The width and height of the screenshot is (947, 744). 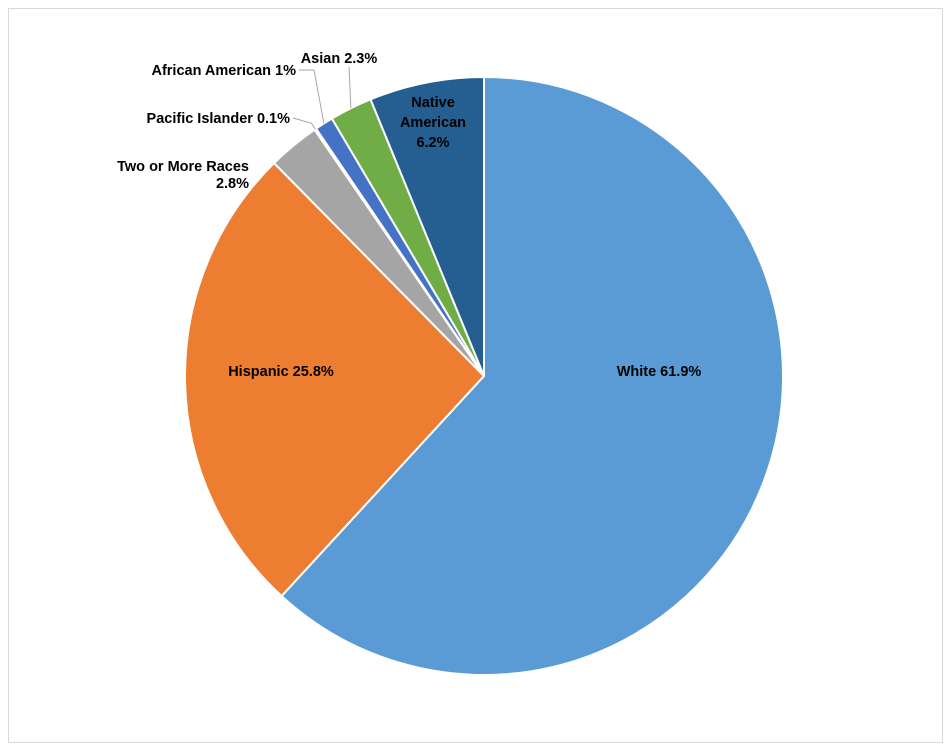 What do you see at coordinates (433, 123) in the screenshot?
I see `data-label-native-american: Native American 6.2%` at bounding box center [433, 123].